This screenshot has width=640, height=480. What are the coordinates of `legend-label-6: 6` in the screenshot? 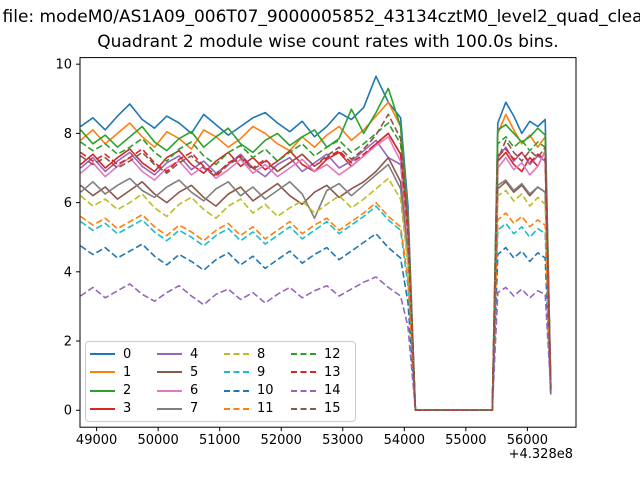 It's located at (194, 391).